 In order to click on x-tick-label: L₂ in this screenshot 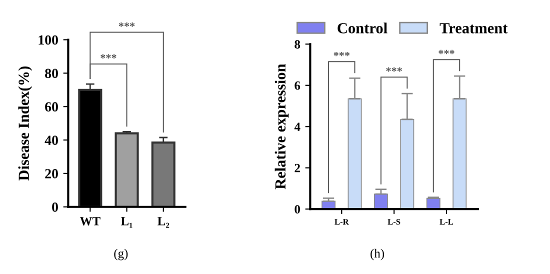, I will do `click(164, 222)`.